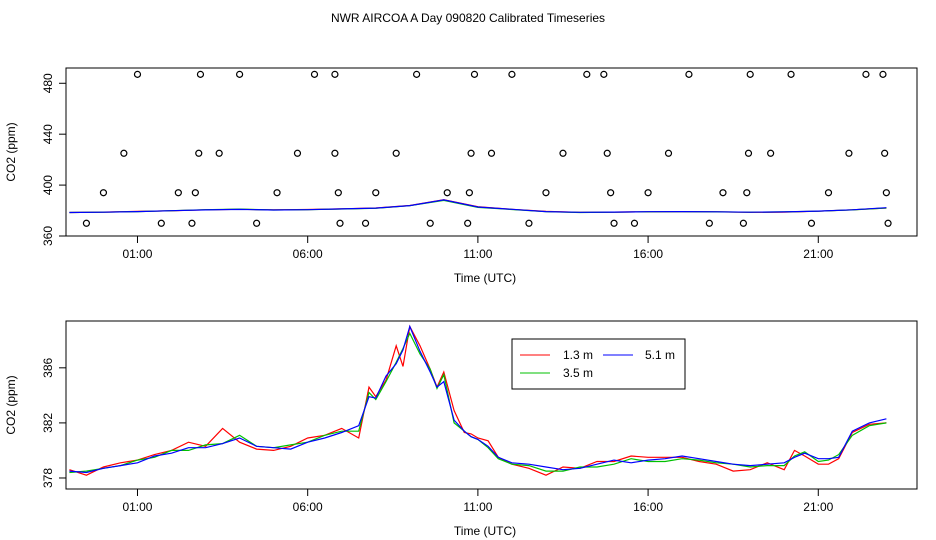 The height and width of the screenshot is (540, 936). What do you see at coordinates (48, 185) in the screenshot?
I see `y-tick-label: 400` at bounding box center [48, 185].